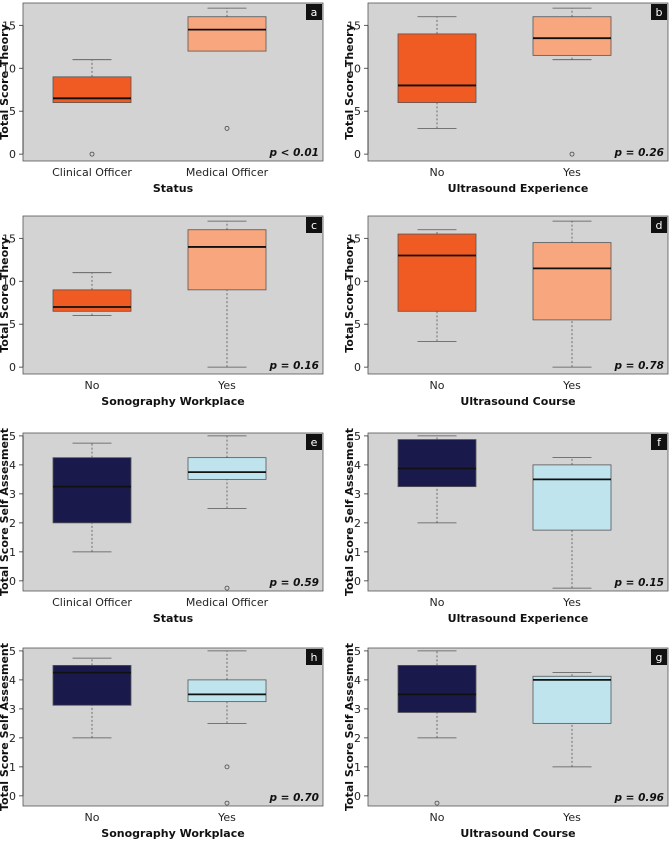 This screenshot has height=850, width=671. I want to click on x-tick-label: Clinical Officer, so click(92, 602).